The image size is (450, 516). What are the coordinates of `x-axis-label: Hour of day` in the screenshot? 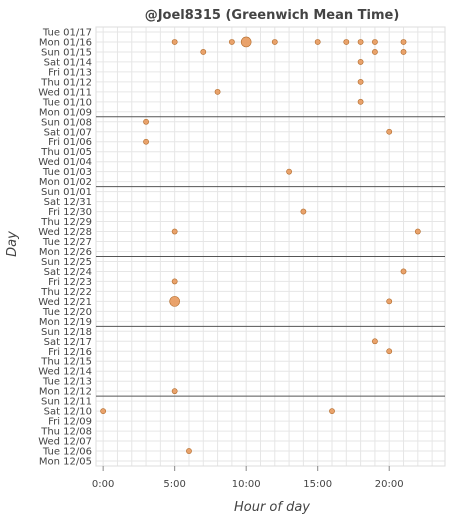 It's located at (272, 507).